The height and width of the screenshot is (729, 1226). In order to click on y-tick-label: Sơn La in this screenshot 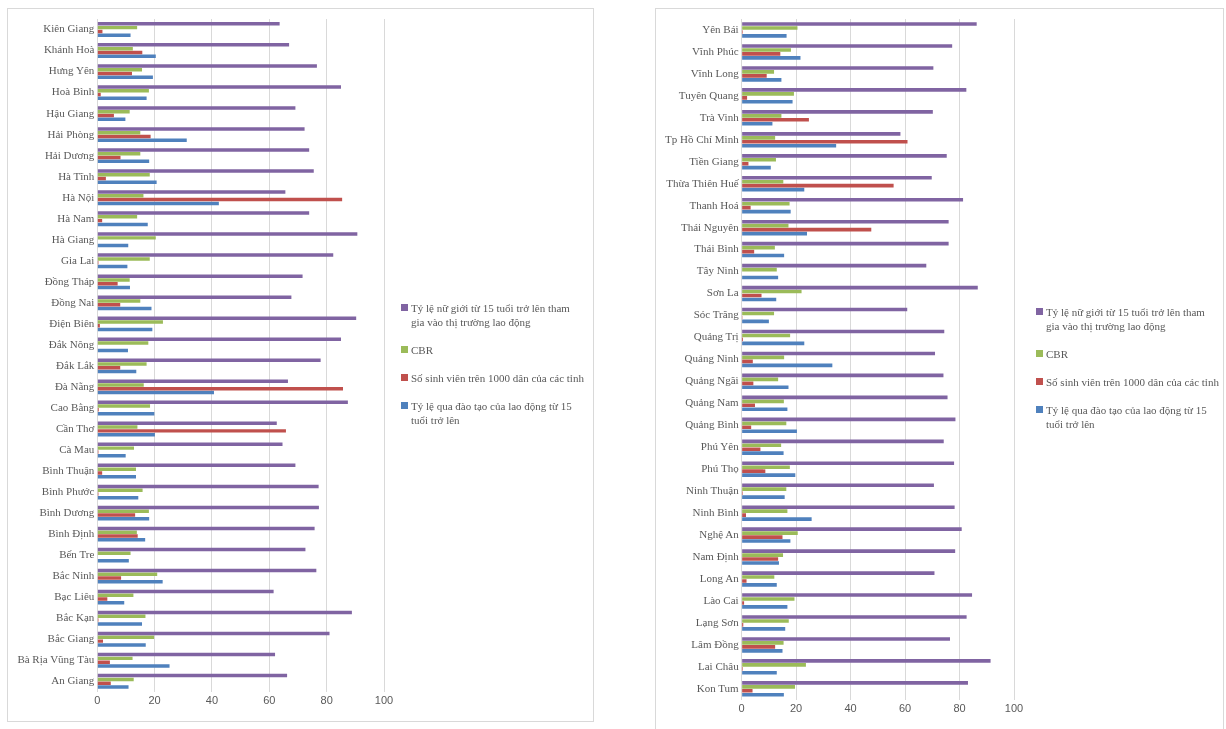, I will do `click(722, 292)`.